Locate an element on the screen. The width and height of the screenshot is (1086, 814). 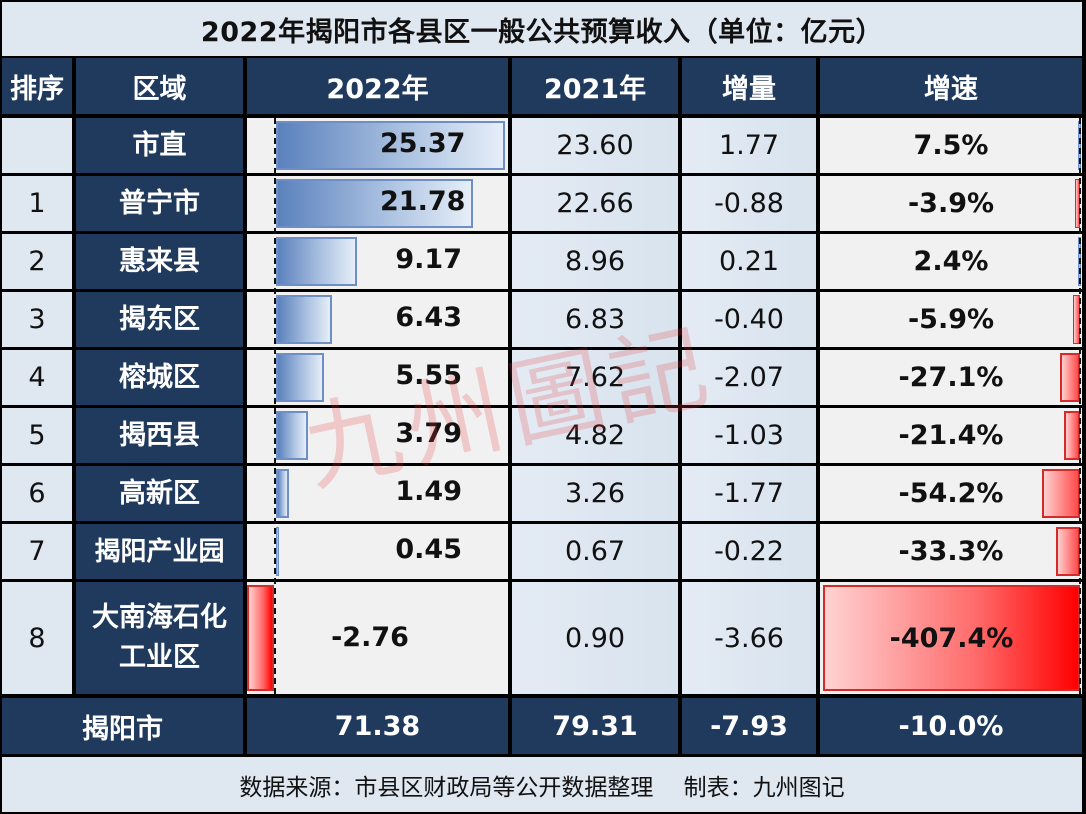
value-2021: 8.96 is located at coordinates (595, 261).